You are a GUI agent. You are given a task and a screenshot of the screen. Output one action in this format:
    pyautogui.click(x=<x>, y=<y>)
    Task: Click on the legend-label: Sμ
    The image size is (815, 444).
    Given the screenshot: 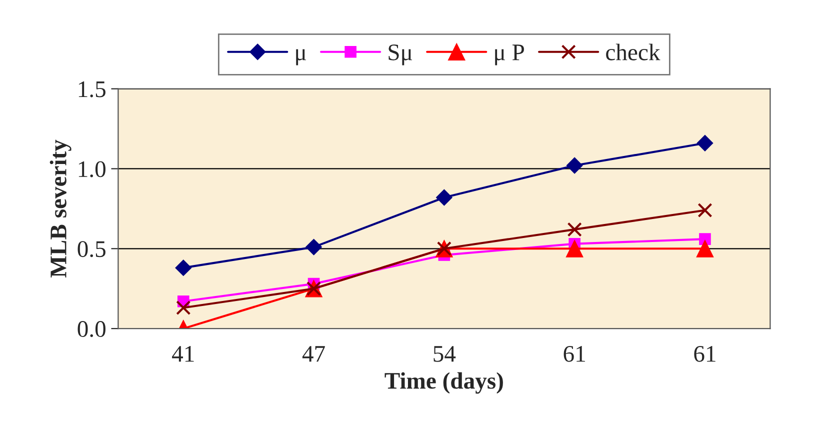 What is the action you would take?
    pyautogui.click(x=400, y=55)
    